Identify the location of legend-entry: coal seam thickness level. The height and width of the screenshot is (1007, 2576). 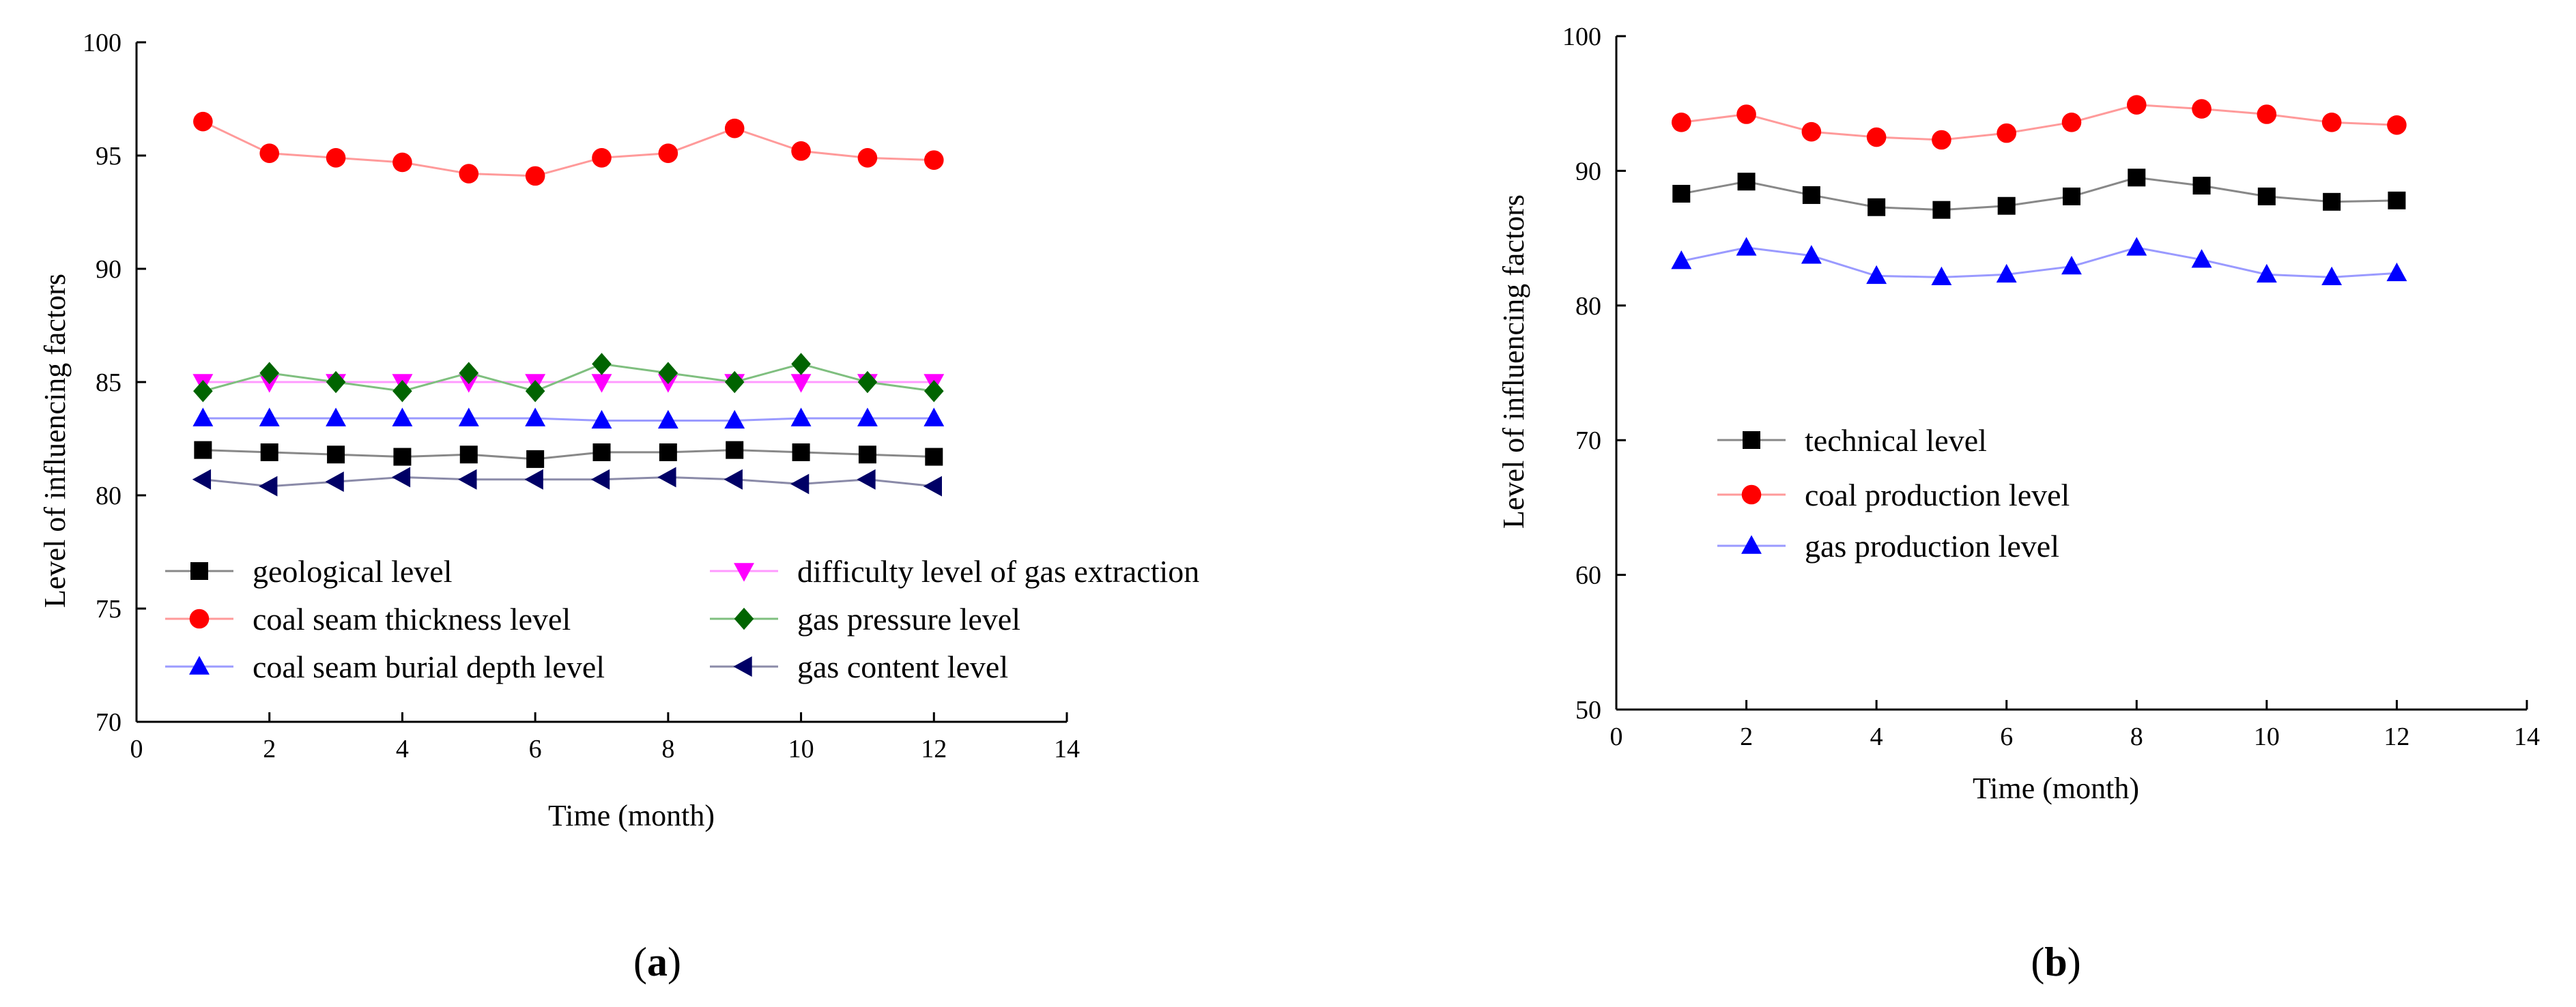
(368, 619).